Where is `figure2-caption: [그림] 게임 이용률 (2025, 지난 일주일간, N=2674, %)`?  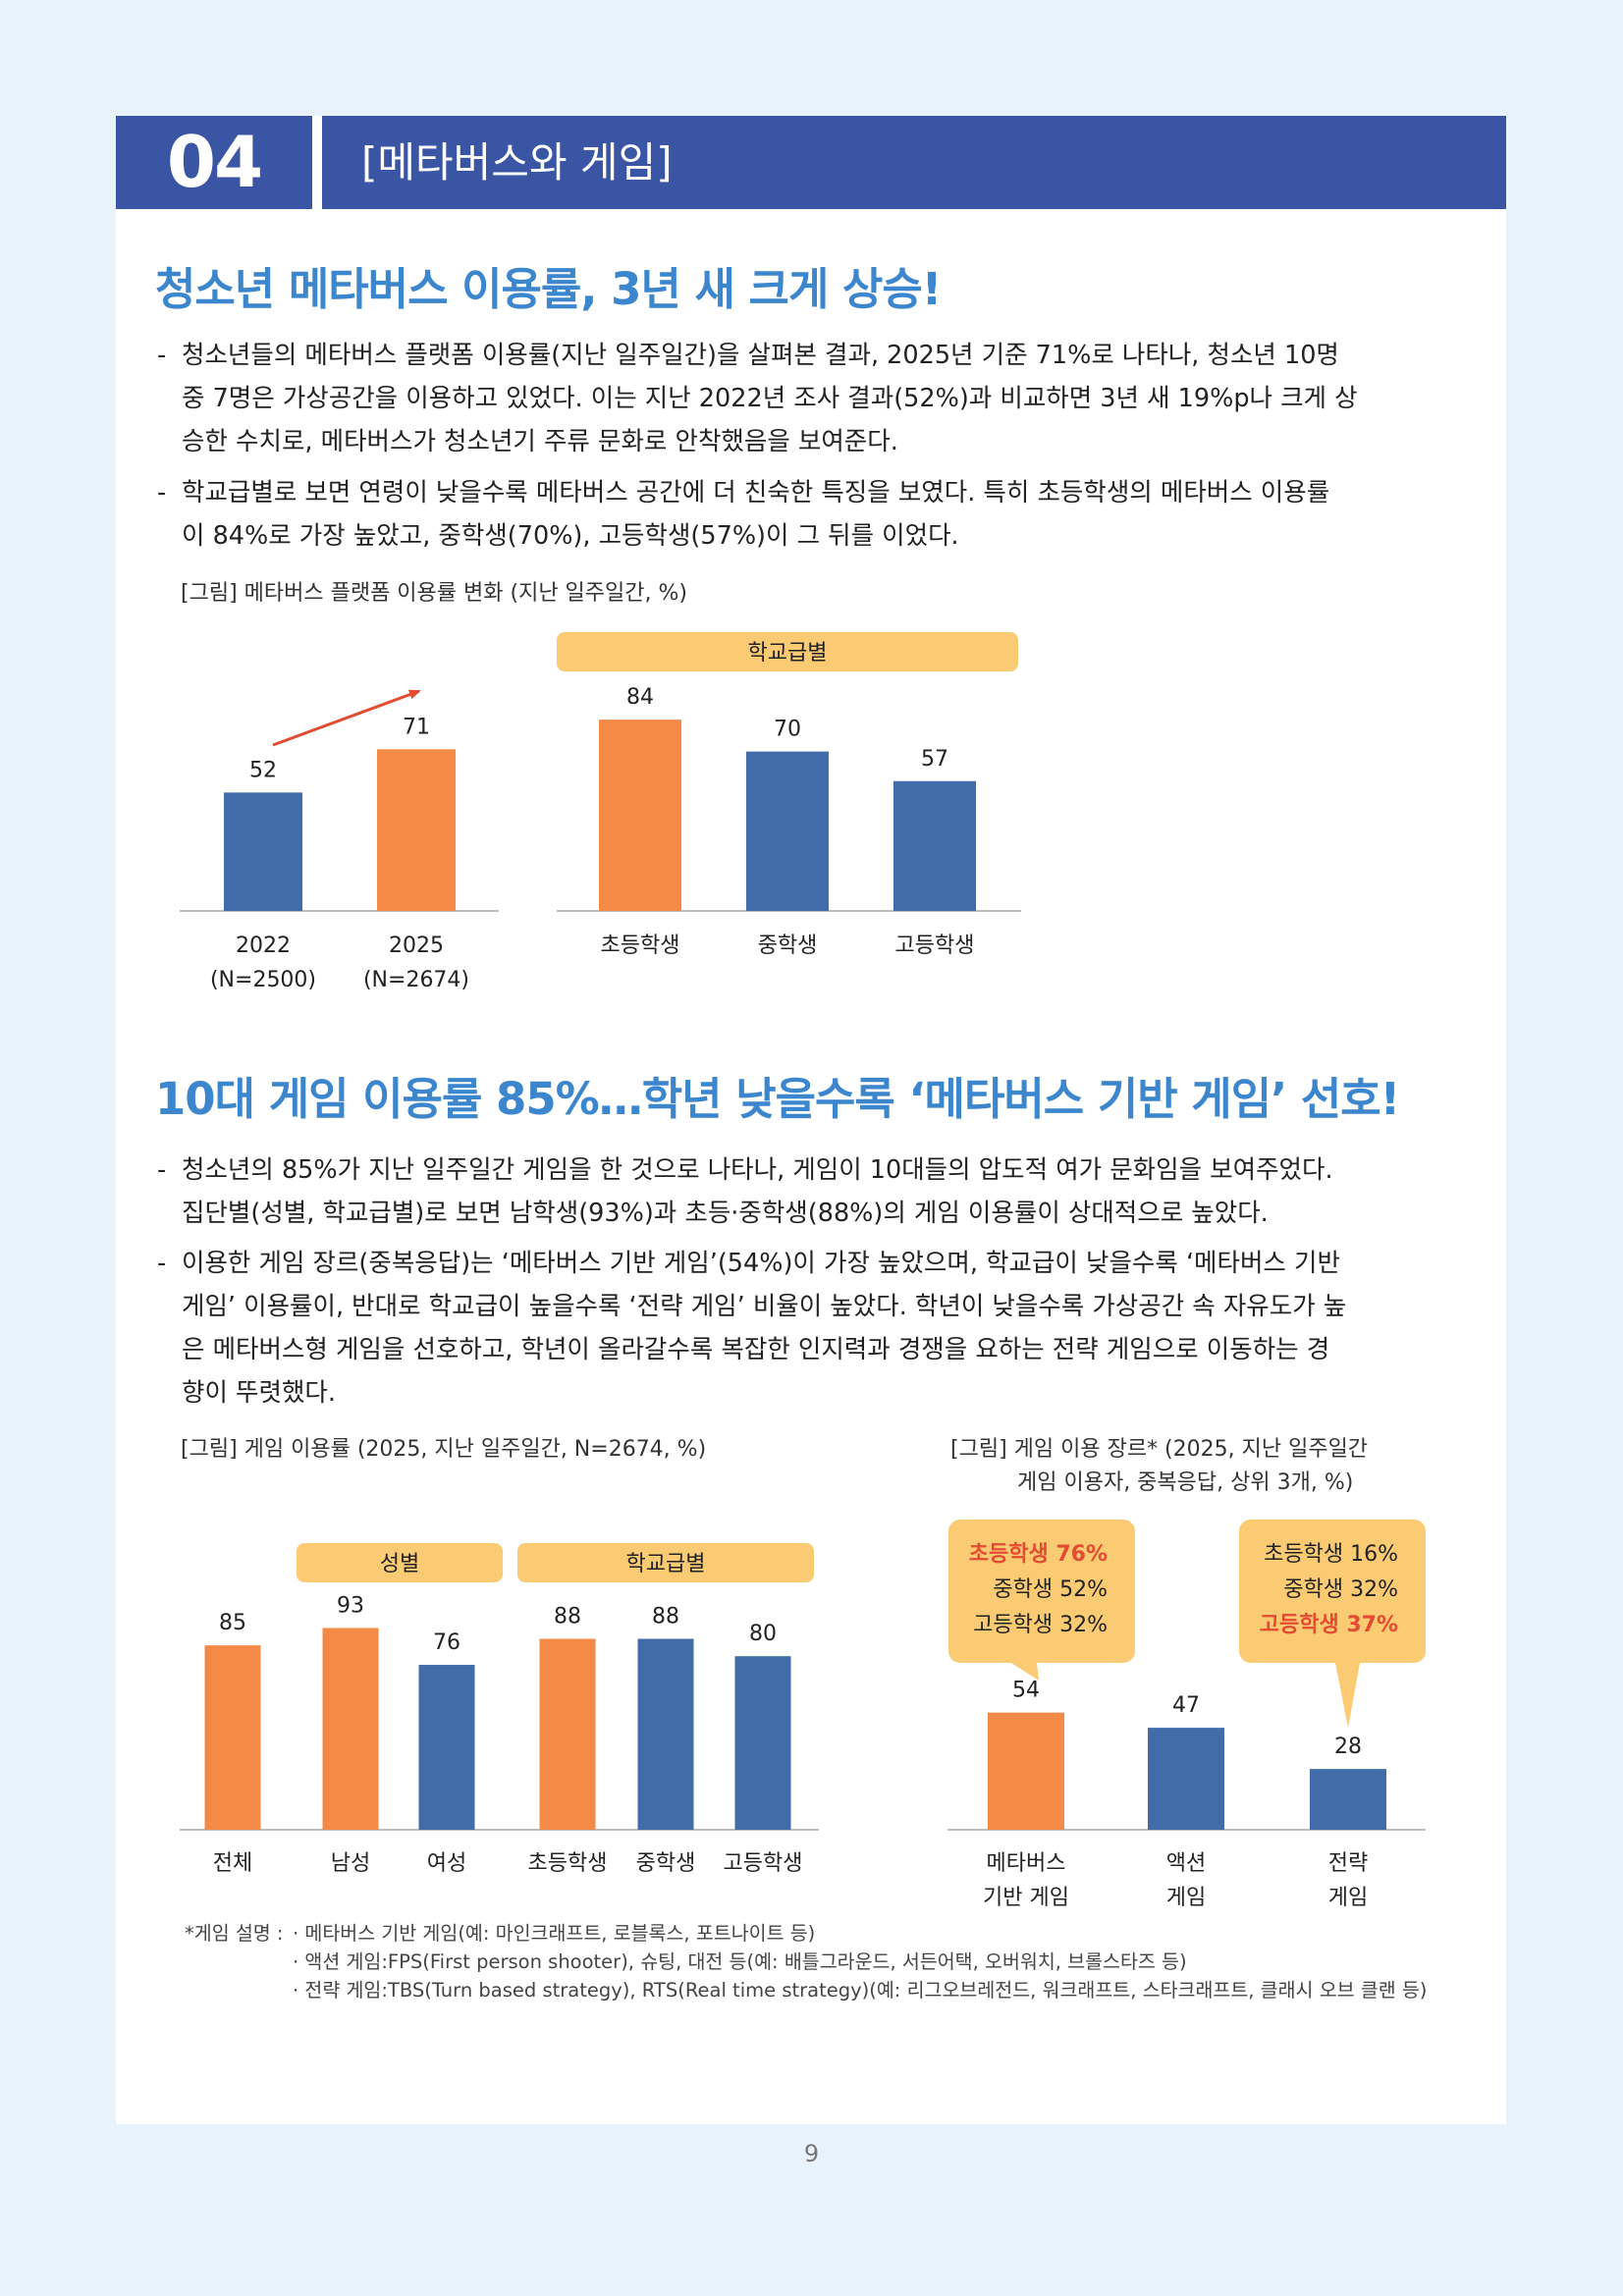 figure2-caption: [그림] 게임 이용률 (2025, 지난 일주일간, N=2674, %) is located at coordinates (444, 1449).